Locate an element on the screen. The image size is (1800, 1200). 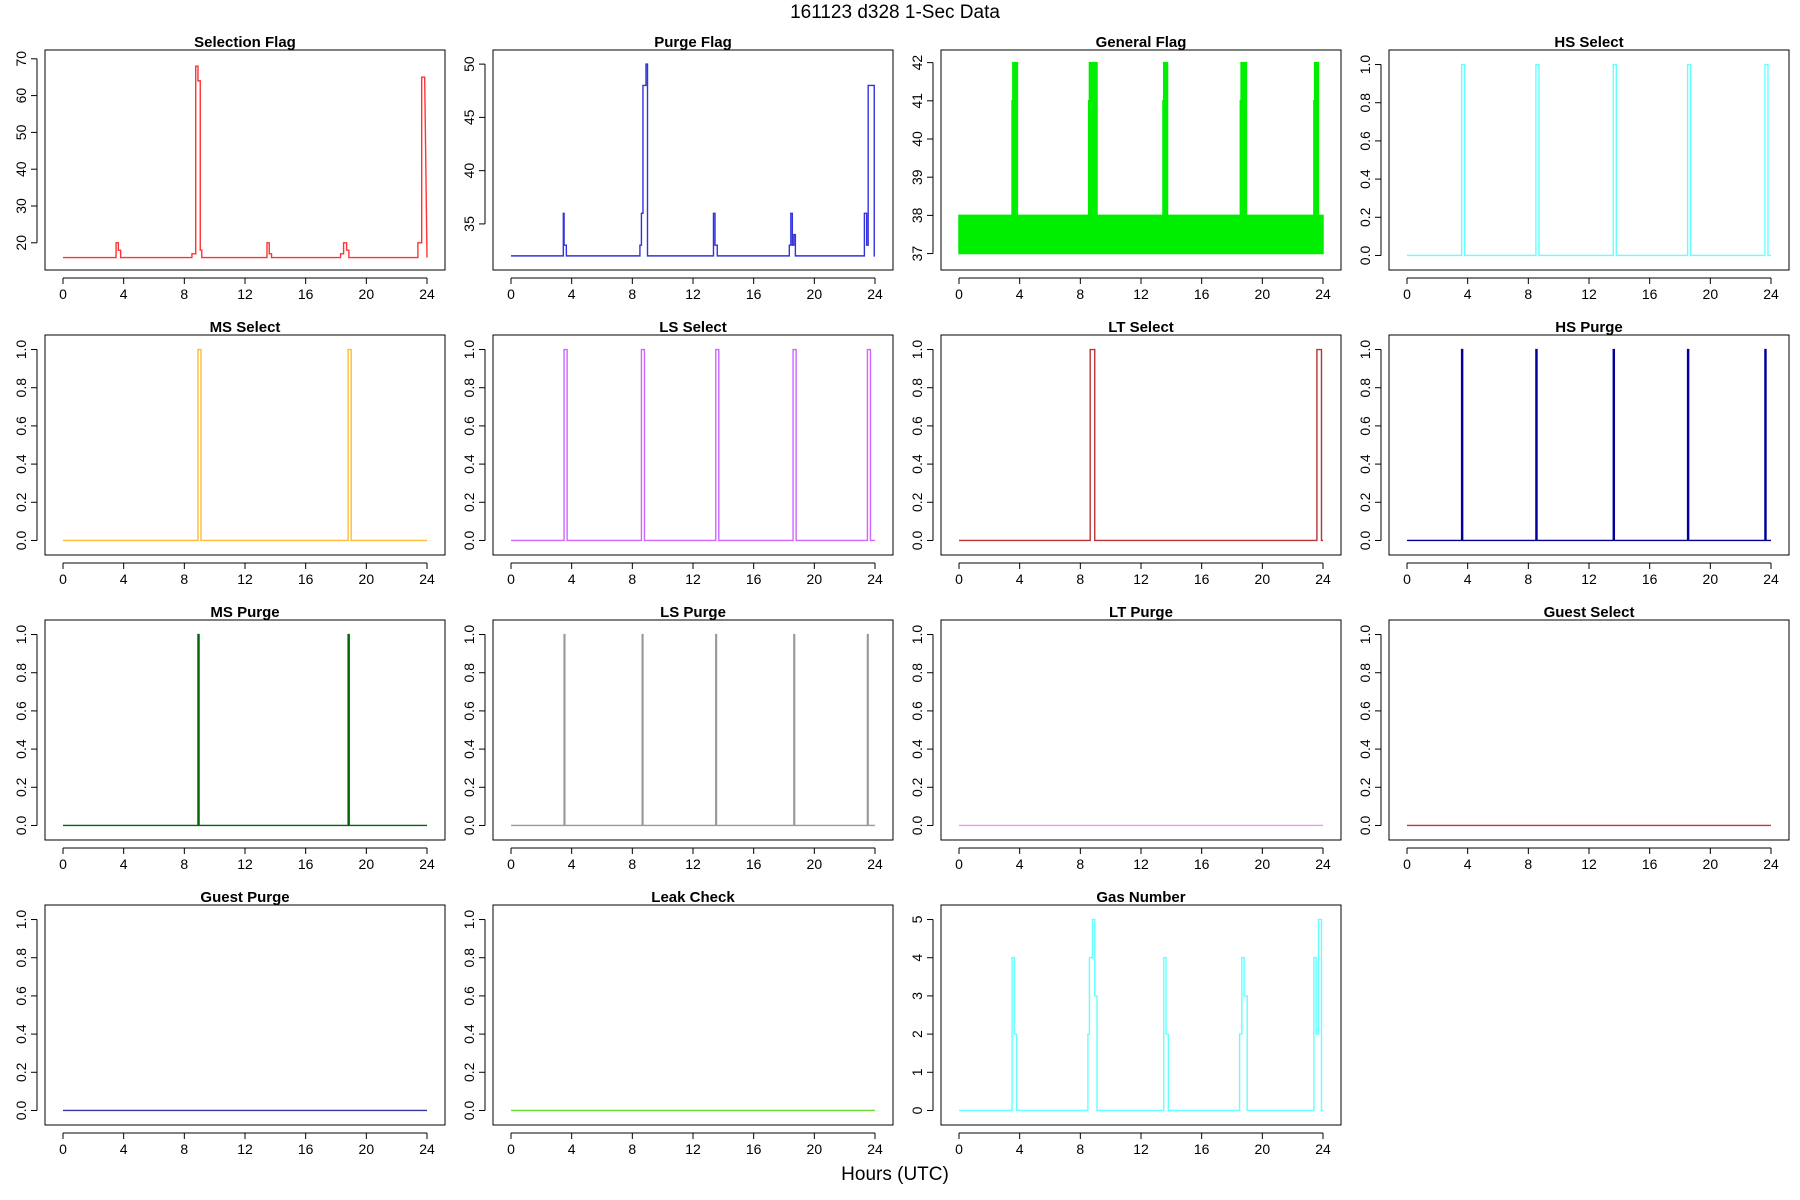
figure-xlabel: Hours (UTC) is located at coordinates (895, 1174).